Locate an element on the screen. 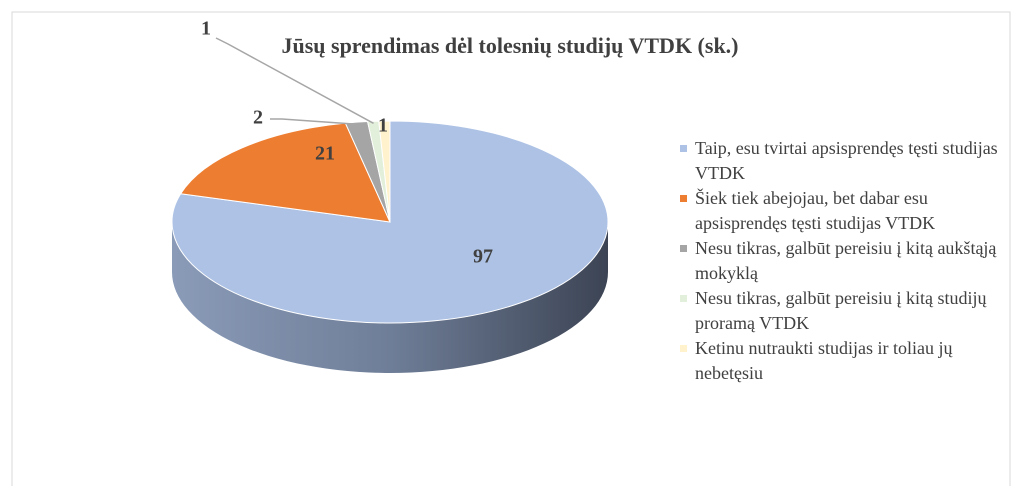 The height and width of the screenshot is (486, 1022). data-label: 97 is located at coordinates (483, 257).